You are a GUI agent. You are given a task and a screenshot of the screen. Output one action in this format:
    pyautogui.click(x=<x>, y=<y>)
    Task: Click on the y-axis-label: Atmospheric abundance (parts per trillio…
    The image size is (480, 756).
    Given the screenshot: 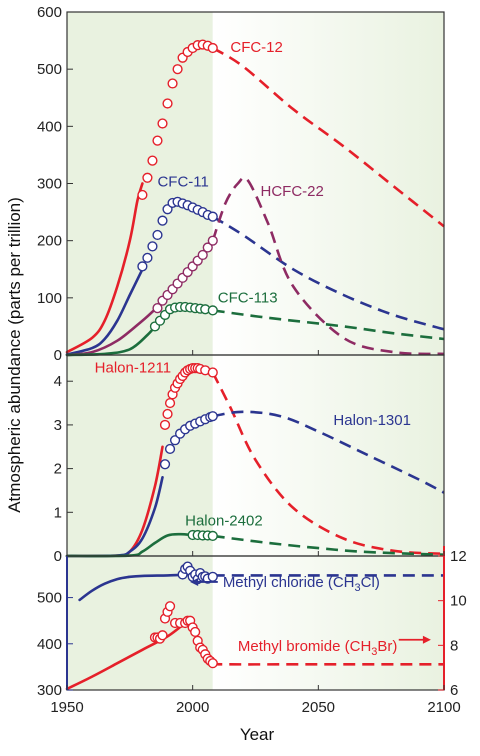 What is the action you would take?
    pyautogui.click(x=14, y=355)
    